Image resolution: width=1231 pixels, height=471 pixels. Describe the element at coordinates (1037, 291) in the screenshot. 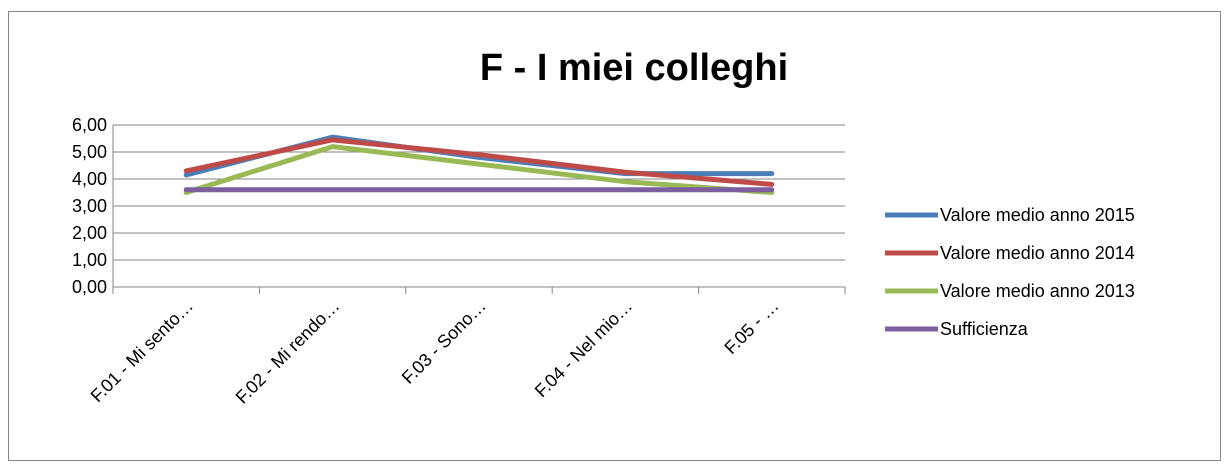

I see `legend-label: Valore medio anno 2013` at that location.